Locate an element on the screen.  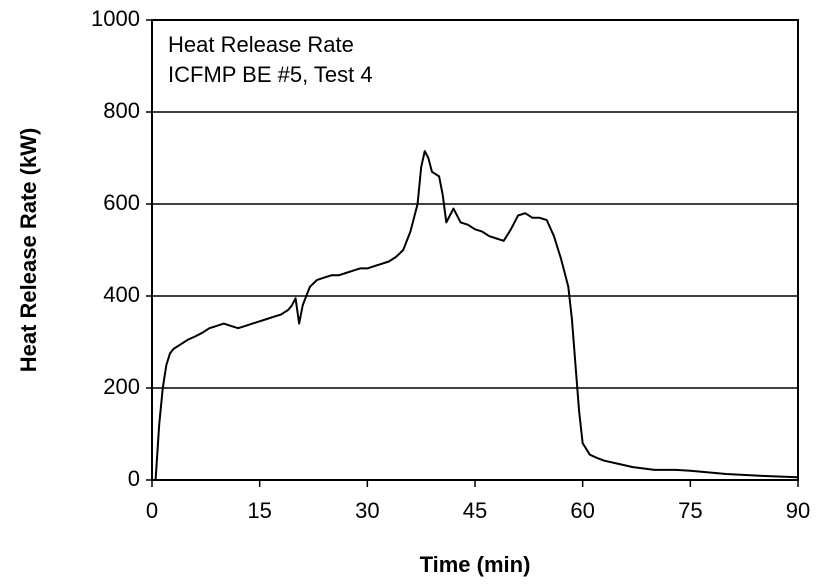
annotation: ICFMP BE #5, Test 4 is located at coordinates (270, 74).